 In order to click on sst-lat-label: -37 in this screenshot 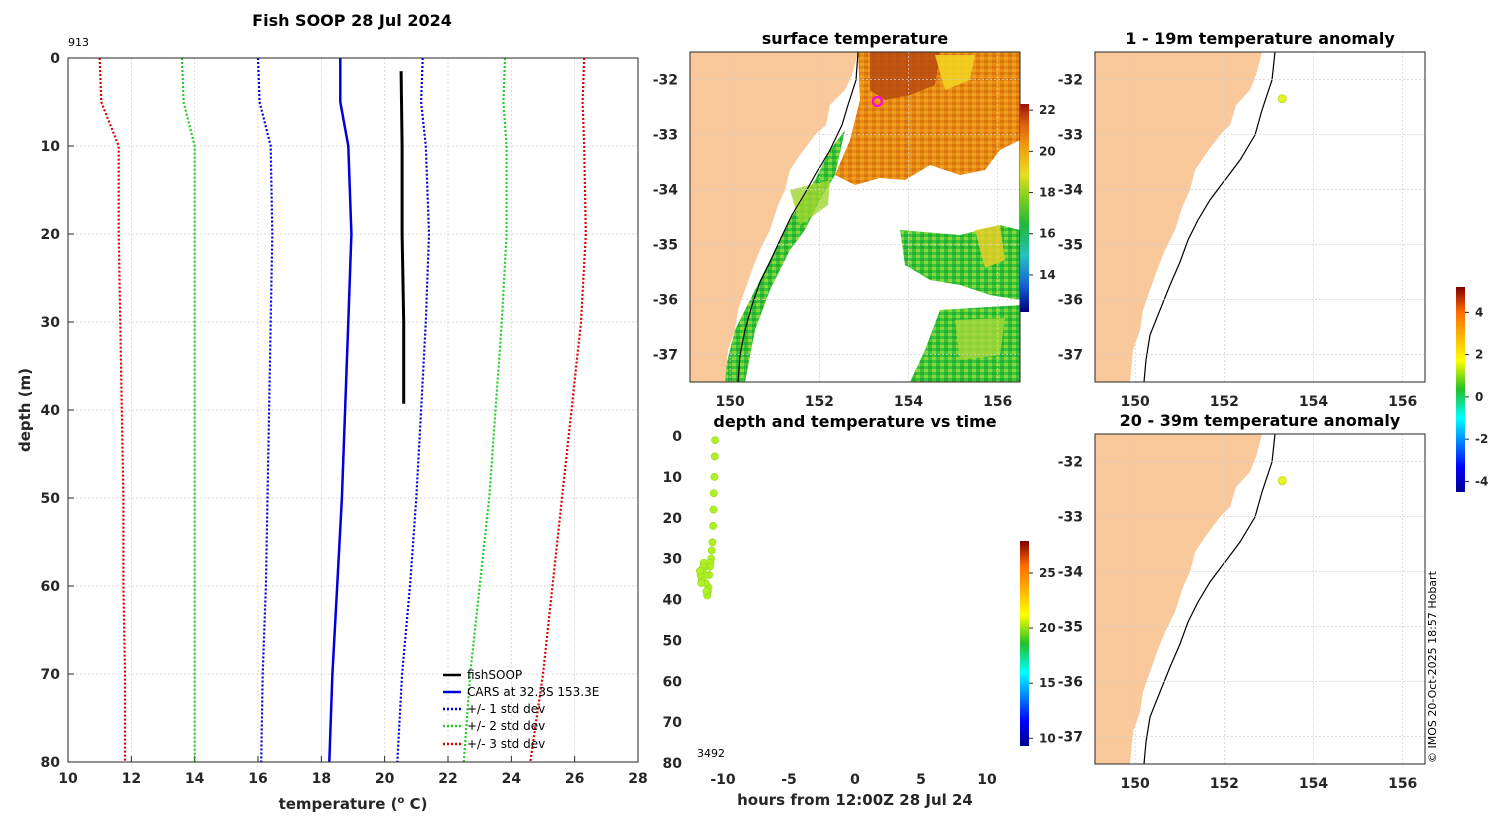, I will do `click(665, 356)`.